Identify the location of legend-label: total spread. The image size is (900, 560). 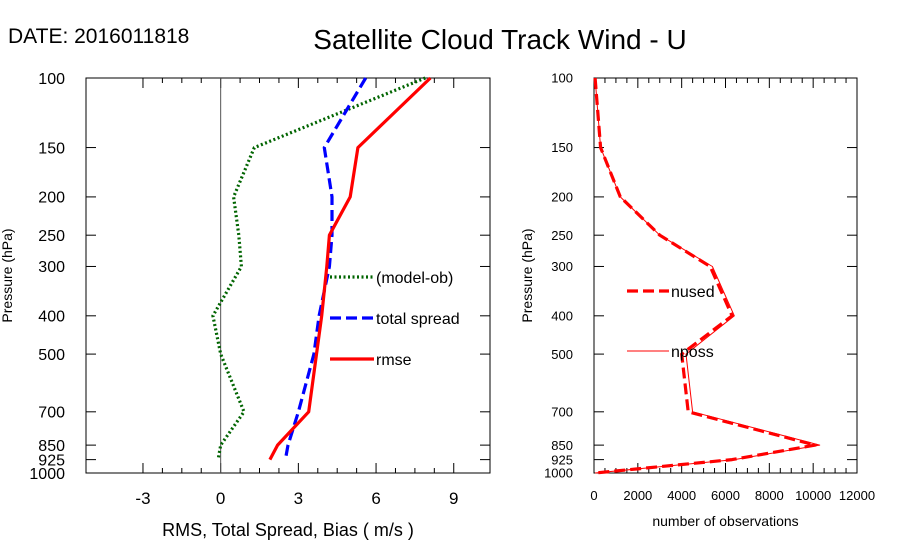
(418, 319).